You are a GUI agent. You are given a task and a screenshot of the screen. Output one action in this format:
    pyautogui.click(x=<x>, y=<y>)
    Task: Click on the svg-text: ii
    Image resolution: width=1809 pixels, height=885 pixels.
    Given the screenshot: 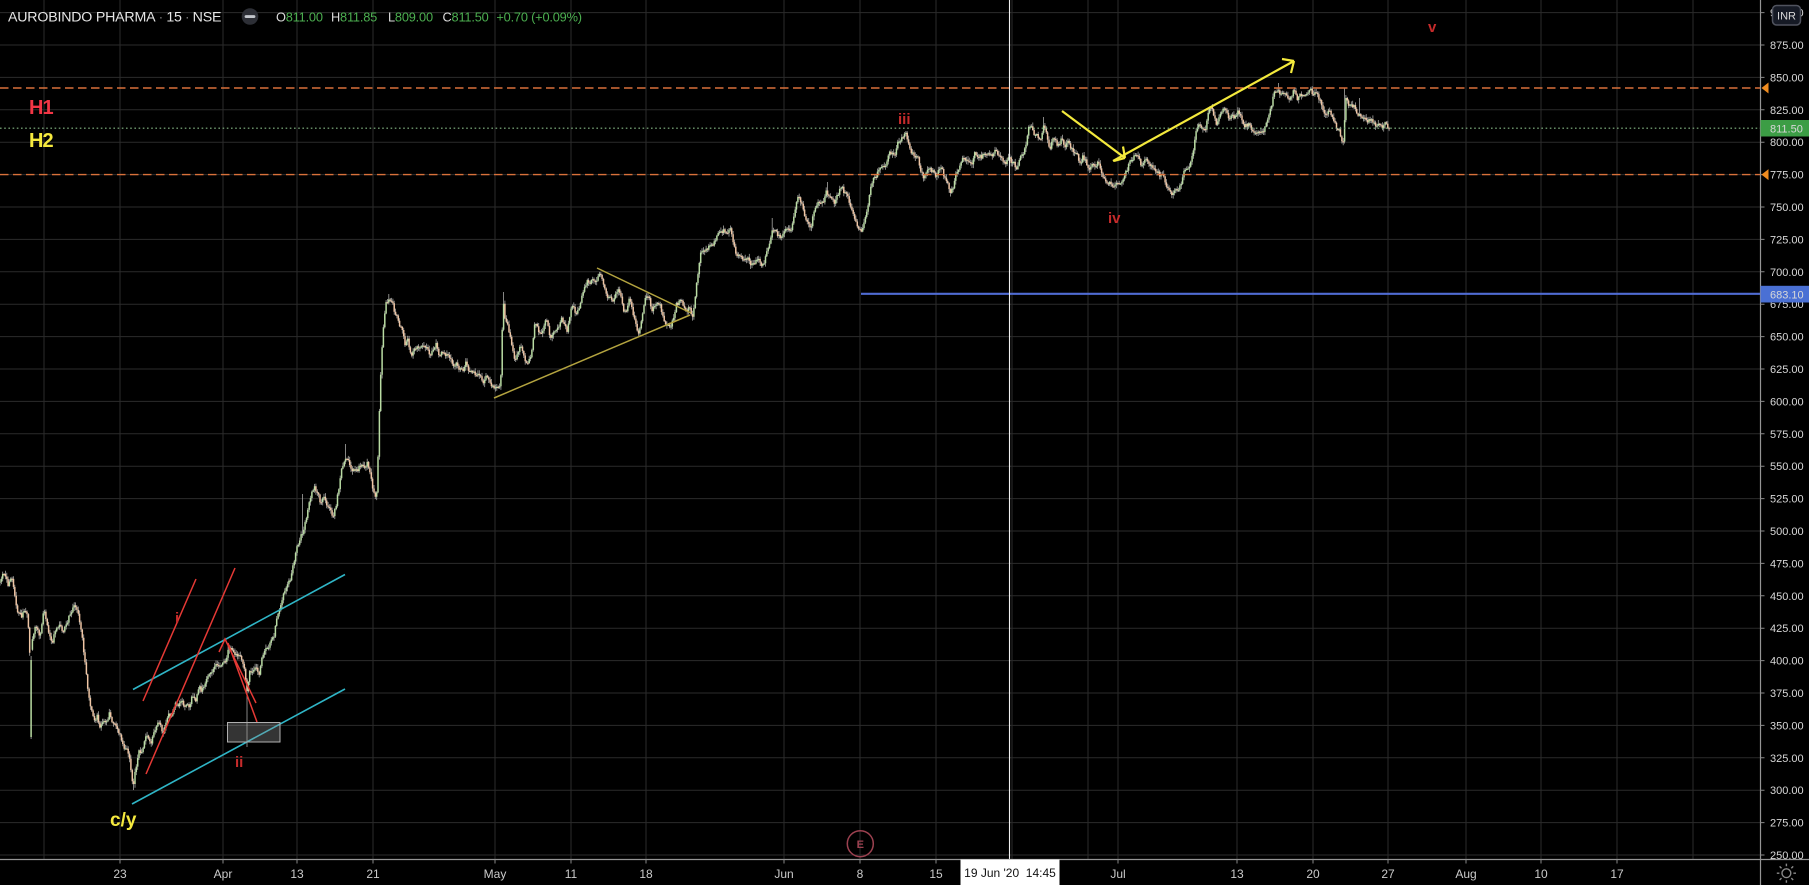 What is the action you would take?
    pyautogui.click(x=239, y=762)
    